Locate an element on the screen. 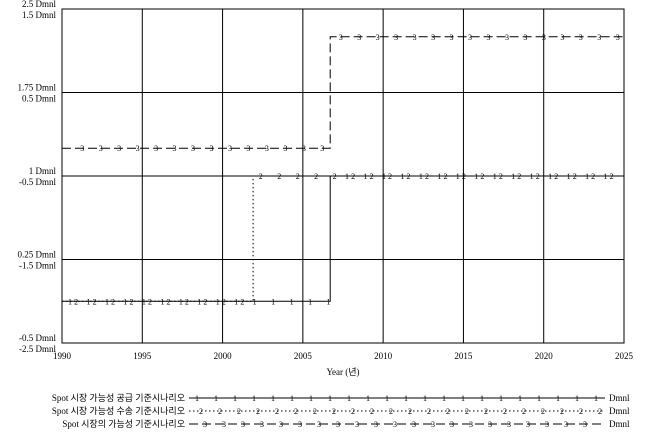 The image size is (648, 437). x-tick-label: 2000 is located at coordinates (223, 356).